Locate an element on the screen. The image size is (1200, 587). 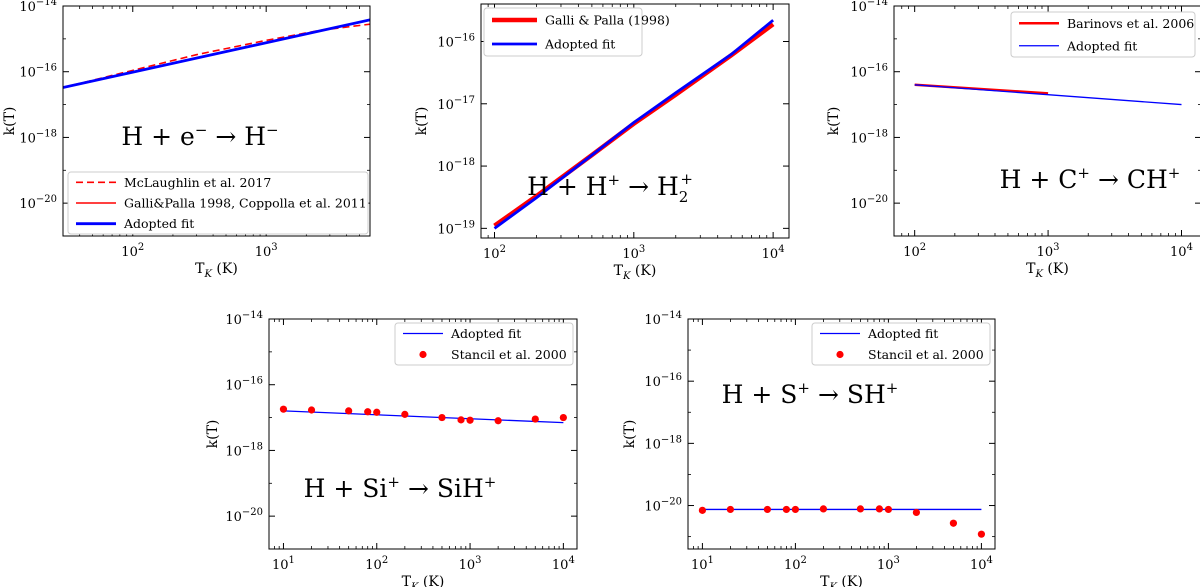
x-tick-label: 10¹ is located at coordinates (702, 564).